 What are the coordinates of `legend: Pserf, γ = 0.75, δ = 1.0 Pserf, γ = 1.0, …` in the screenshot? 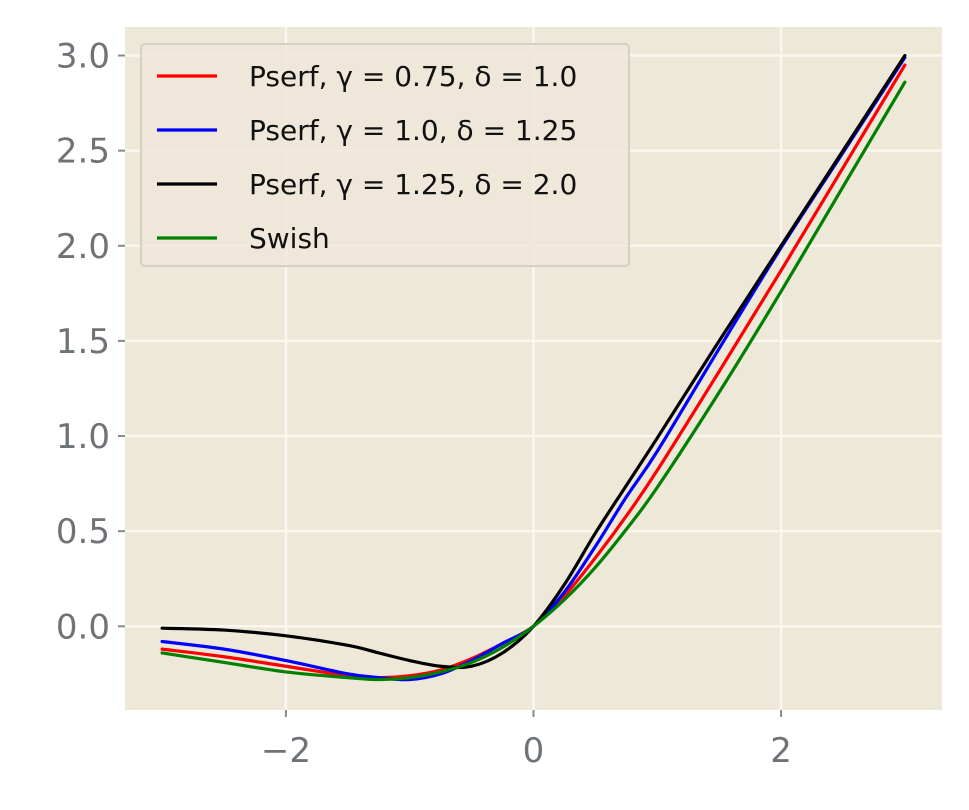 It's located at (385, 155).